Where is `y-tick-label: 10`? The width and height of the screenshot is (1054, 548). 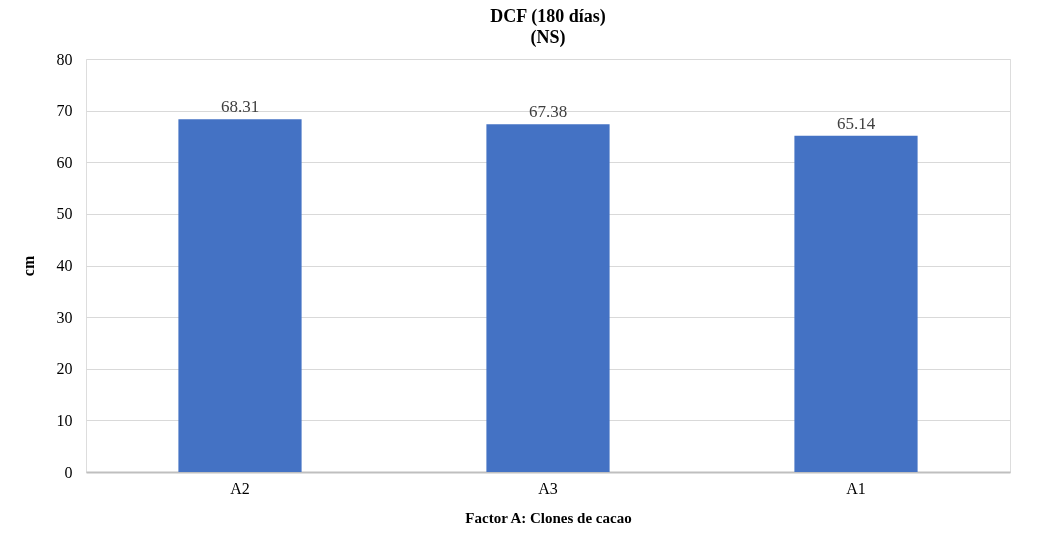 y-tick-label: 10 is located at coordinates (64, 420).